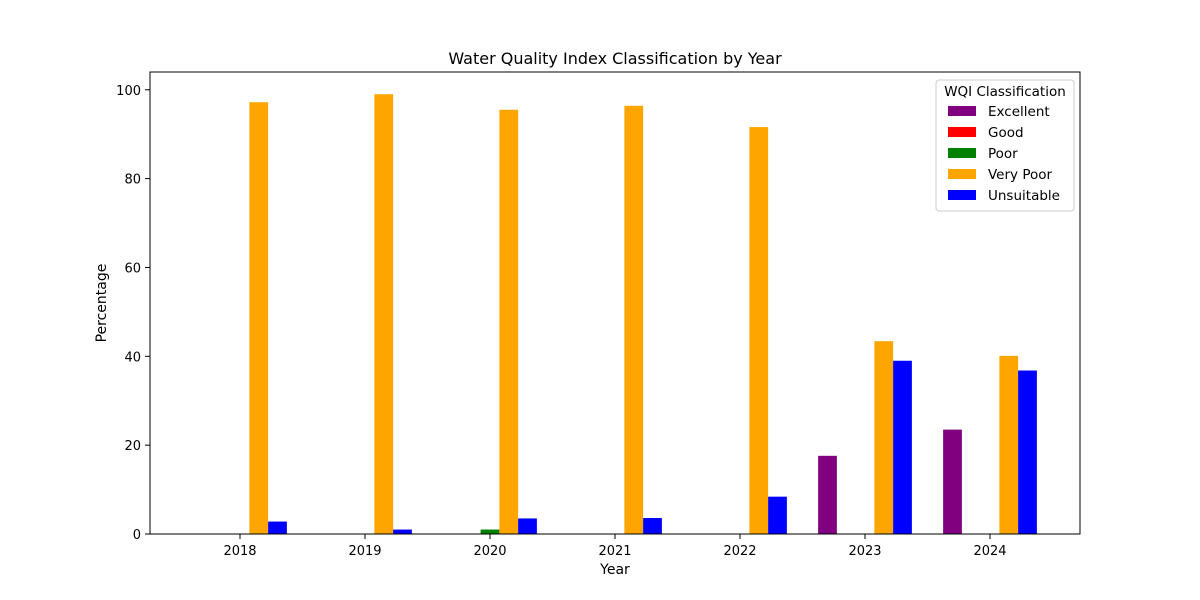 The width and height of the screenshot is (1200, 600). I want to click on x-tick-label-2021: 2021, so click(614, 551).